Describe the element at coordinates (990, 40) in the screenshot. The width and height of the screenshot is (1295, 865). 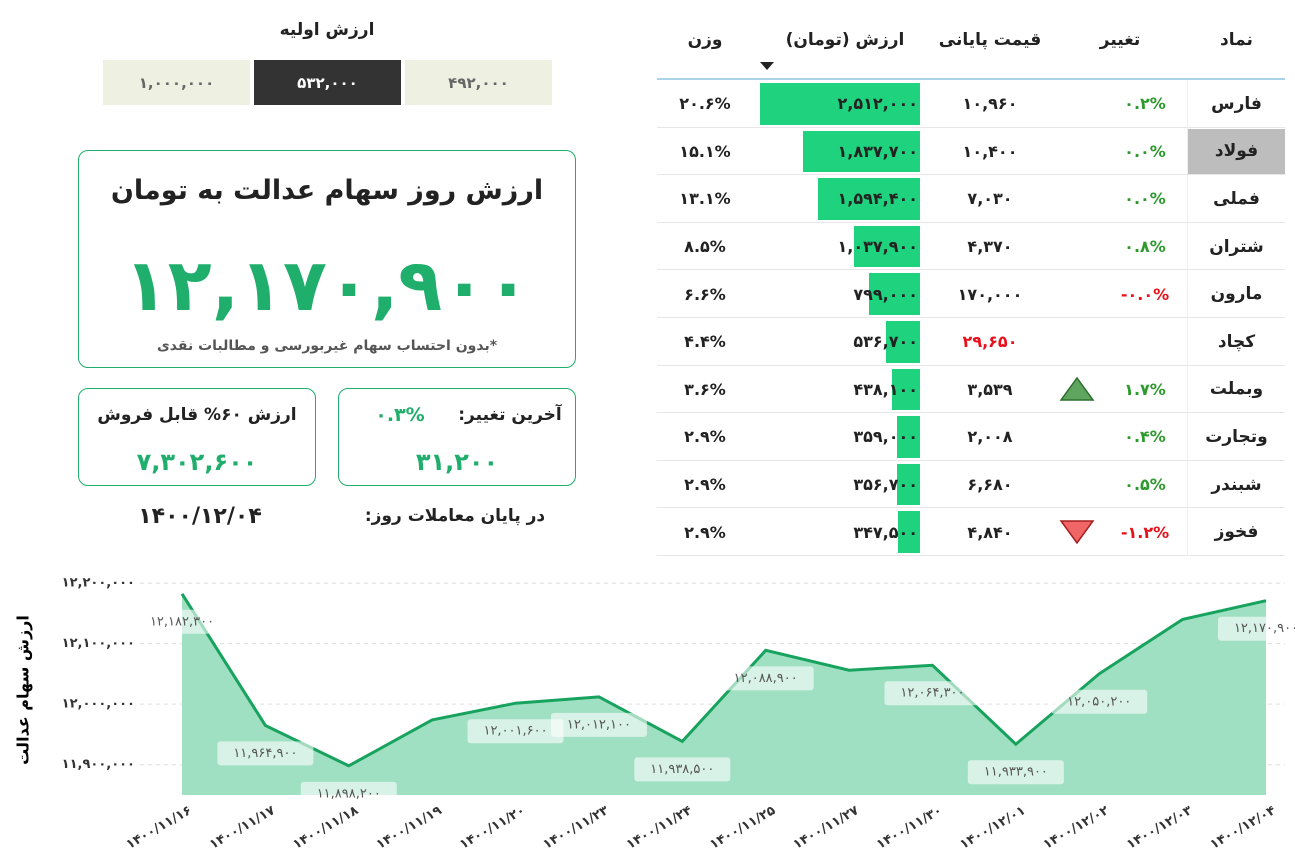
I see `table-header: قیمت پایانی` at that location.